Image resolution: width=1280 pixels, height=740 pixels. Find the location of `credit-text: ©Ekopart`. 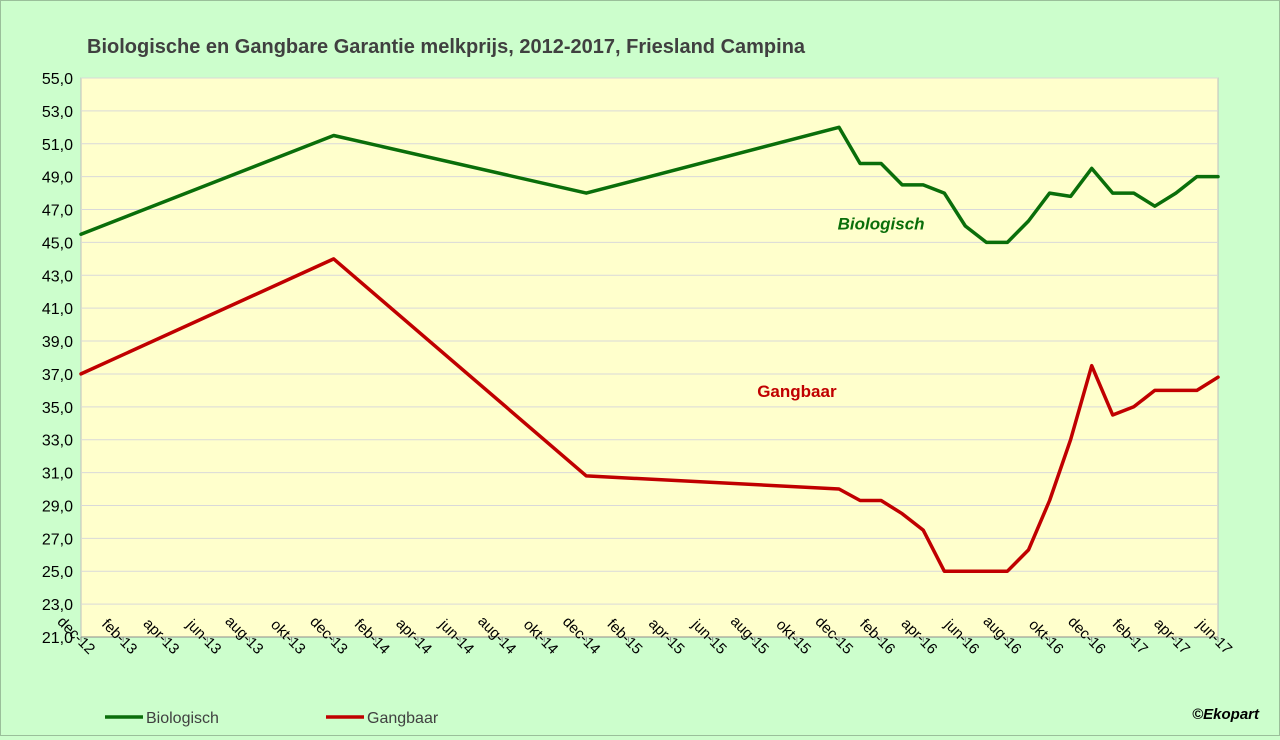

credit-text: ©Ekopart is located at coordinates (1226, 714).